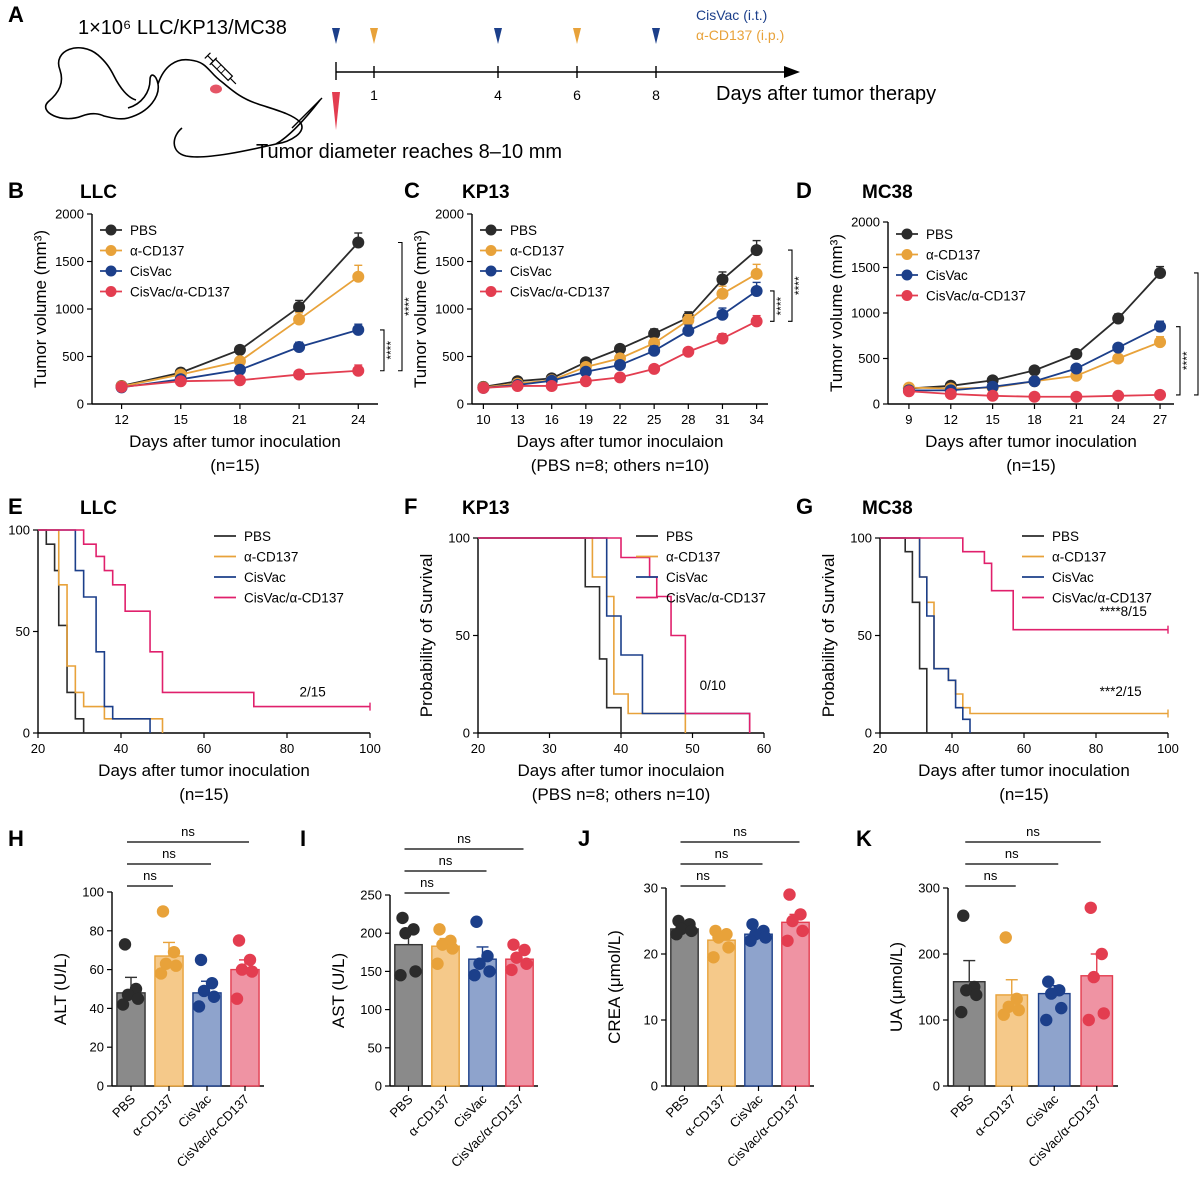  I want to click on y-tick-label: 40, so click(97, 1008).